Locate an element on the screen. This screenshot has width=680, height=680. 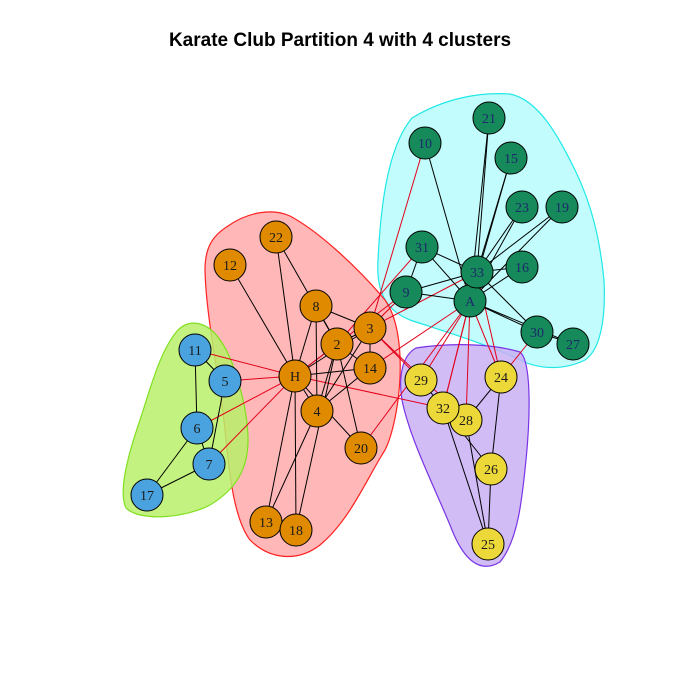
node-22: 22 is located at coordinates (276, 237).